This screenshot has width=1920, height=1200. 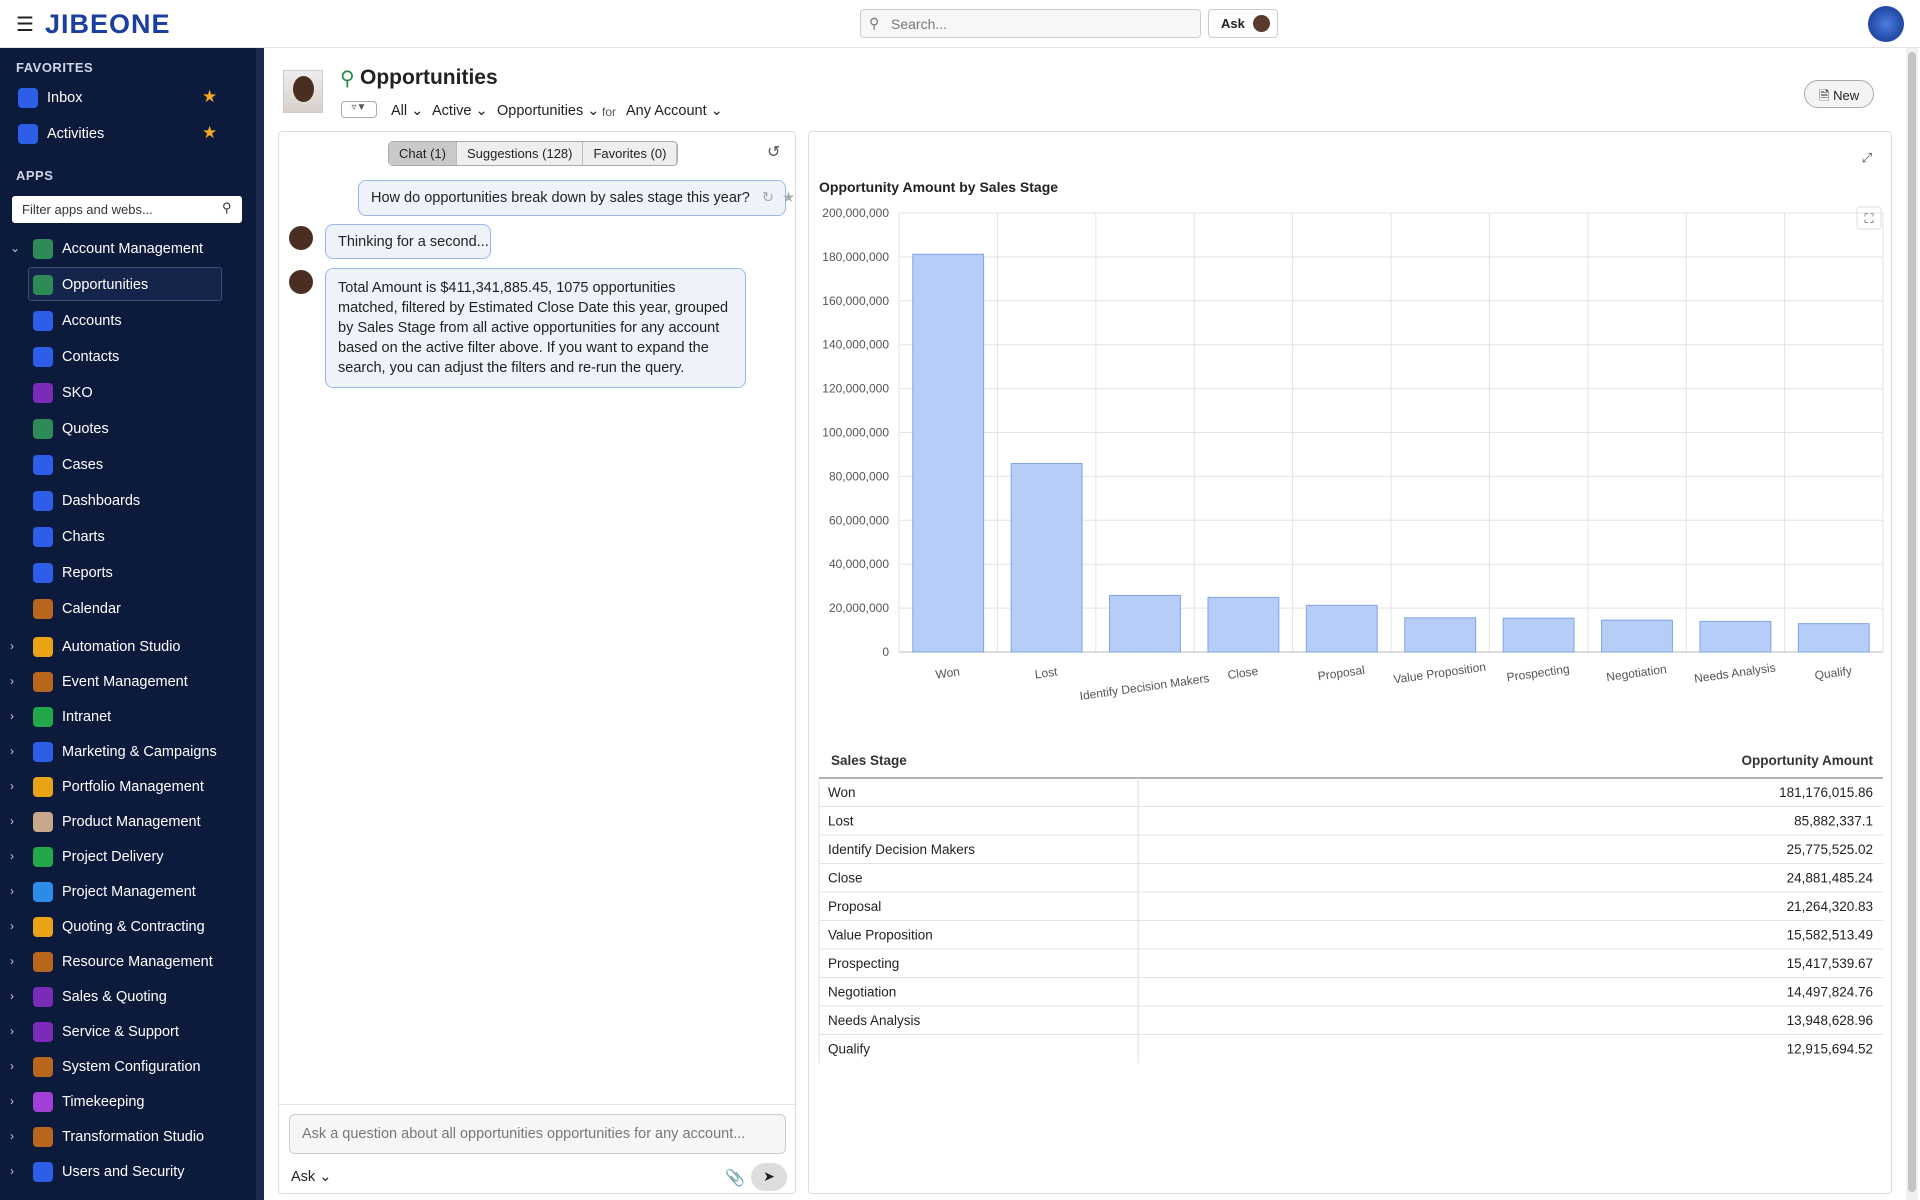 What do you see at coordinates (1886, 24) in the screenshot?
I see `user-avatar` at bounding box center [1886, 24].